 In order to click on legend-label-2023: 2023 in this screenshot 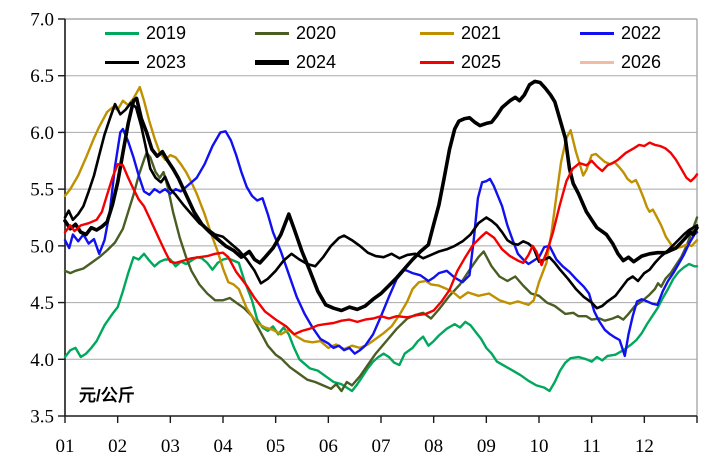, I will do `click(166, 62)`.